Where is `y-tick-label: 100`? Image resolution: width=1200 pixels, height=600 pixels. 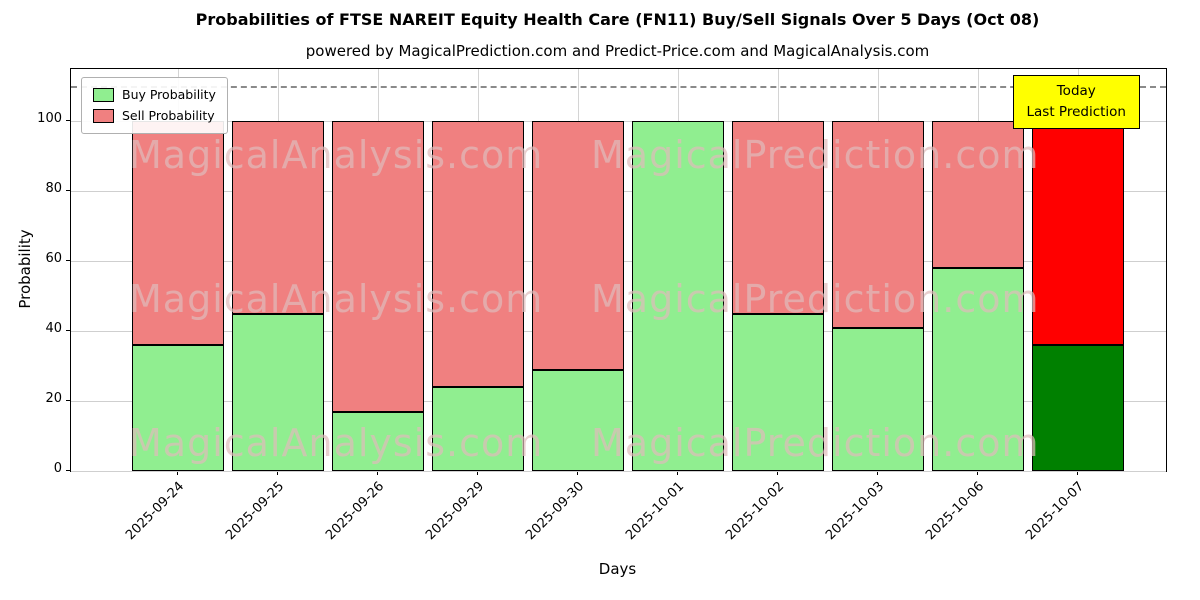
y-tick-label: 100 is located at coordinates (49, 119).